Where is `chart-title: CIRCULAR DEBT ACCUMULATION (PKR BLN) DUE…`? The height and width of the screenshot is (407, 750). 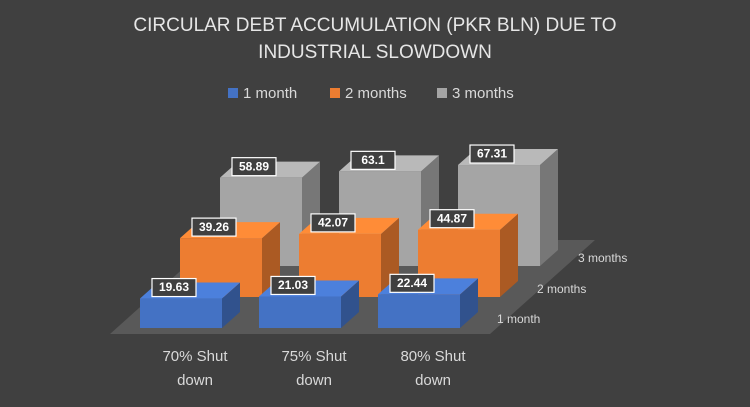 chart-title: CIRCULAR DEBT ACCUMULATION (PKR BLN) DUE… is located at coordinates (375, 39).